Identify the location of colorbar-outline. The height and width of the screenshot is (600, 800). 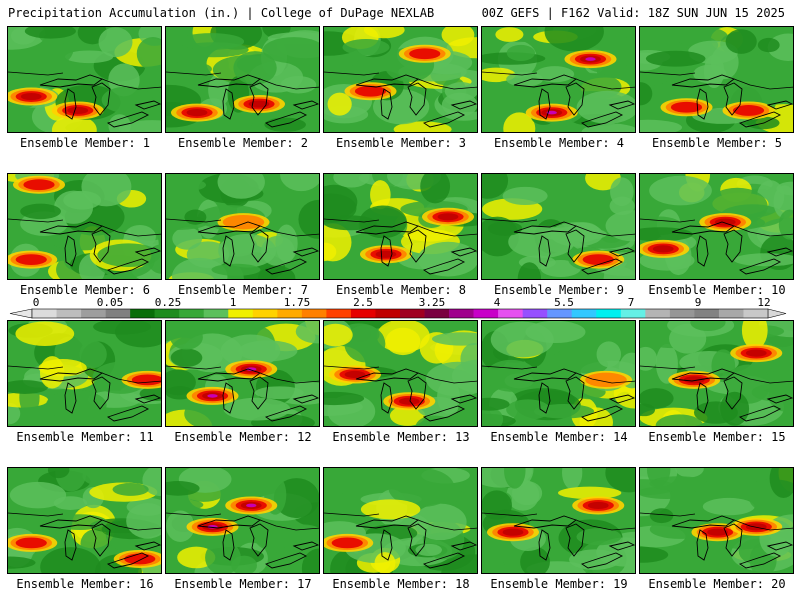
(400, 313).